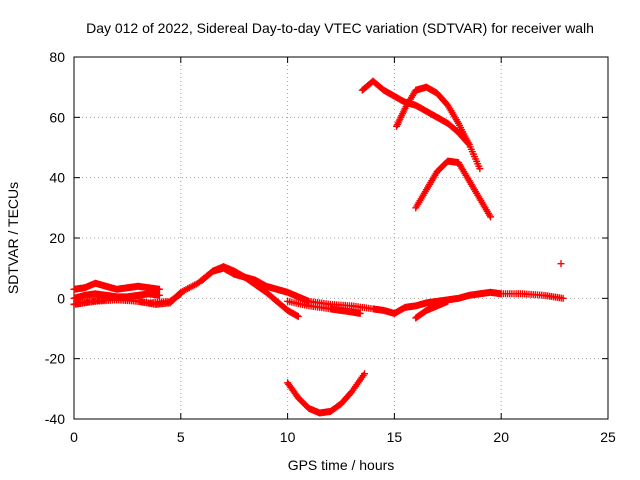 The height and width of the screenshot is (480, 640). I want to click on x-tick-label: 5, so click(181, 437).